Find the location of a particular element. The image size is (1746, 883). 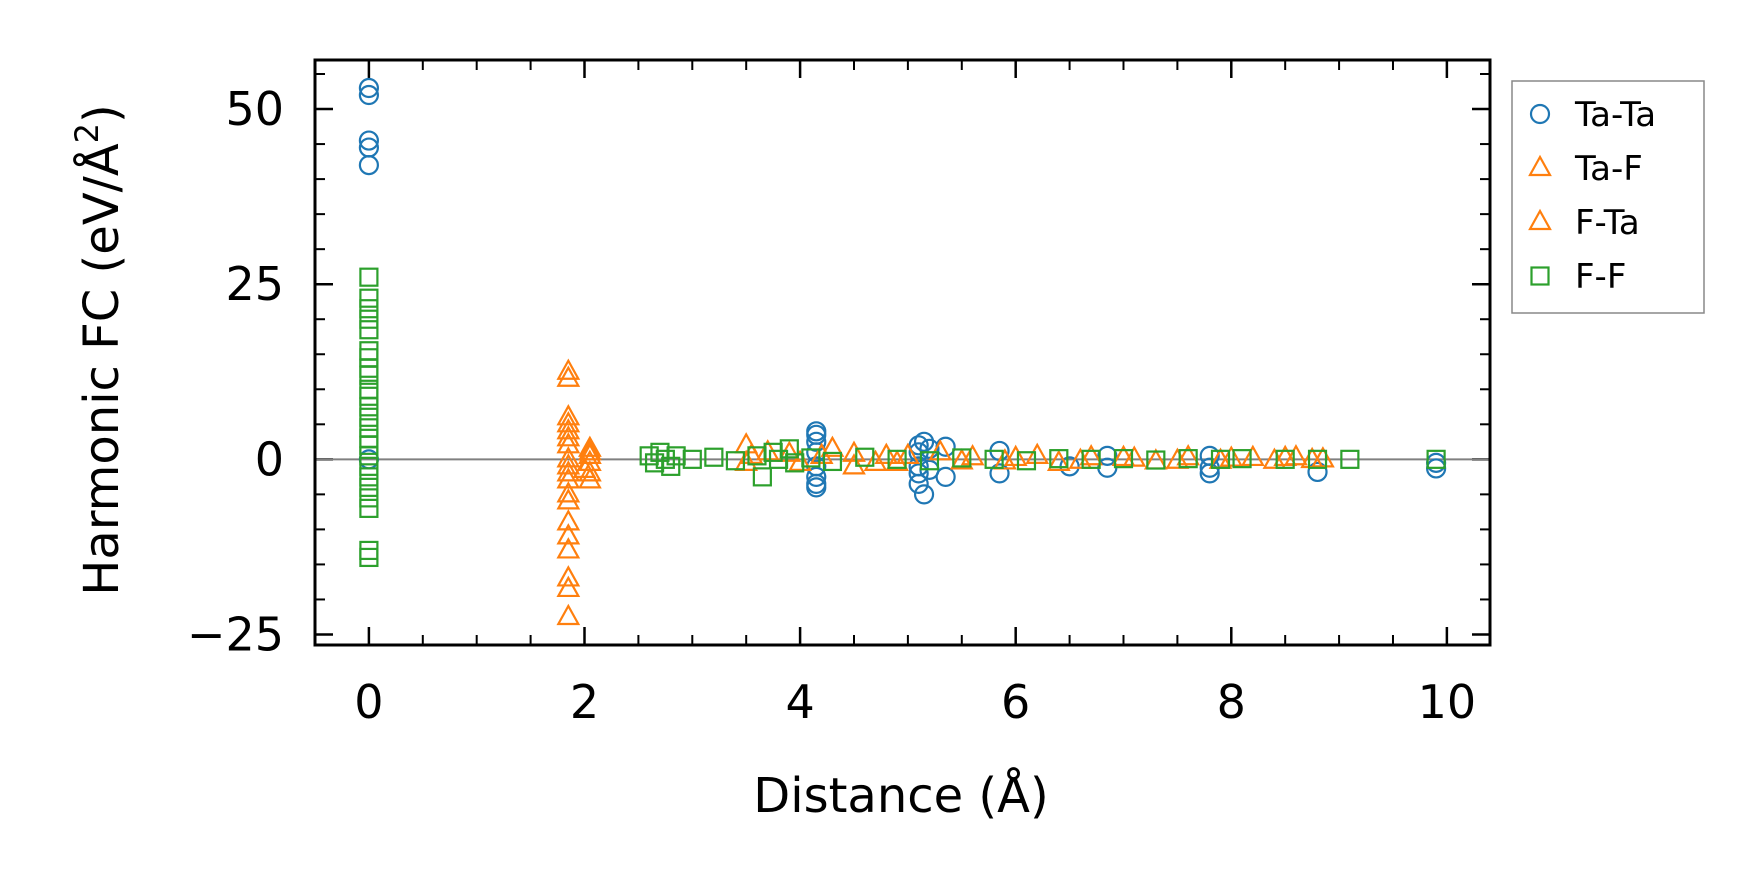

y-tick-label: 0 is located at coordinates (269, 459).